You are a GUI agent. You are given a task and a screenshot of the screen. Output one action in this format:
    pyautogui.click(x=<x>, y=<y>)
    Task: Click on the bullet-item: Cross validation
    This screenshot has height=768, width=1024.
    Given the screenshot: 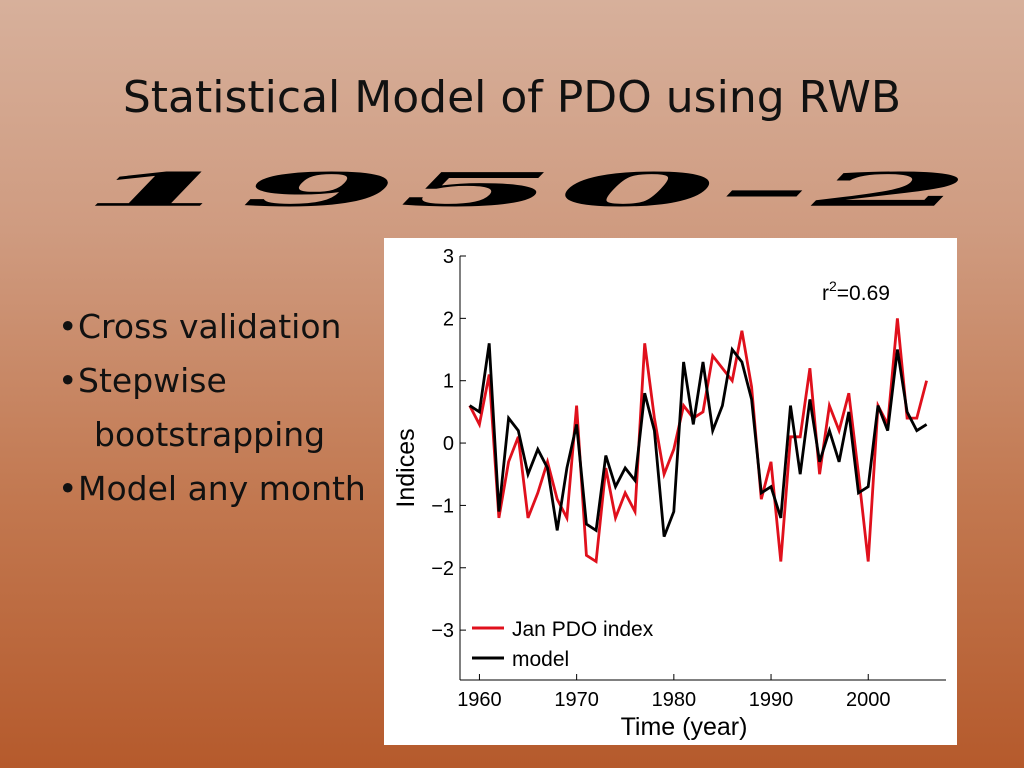 What is the action you would take?
    pyautogui.click(x=218, y=327)
    